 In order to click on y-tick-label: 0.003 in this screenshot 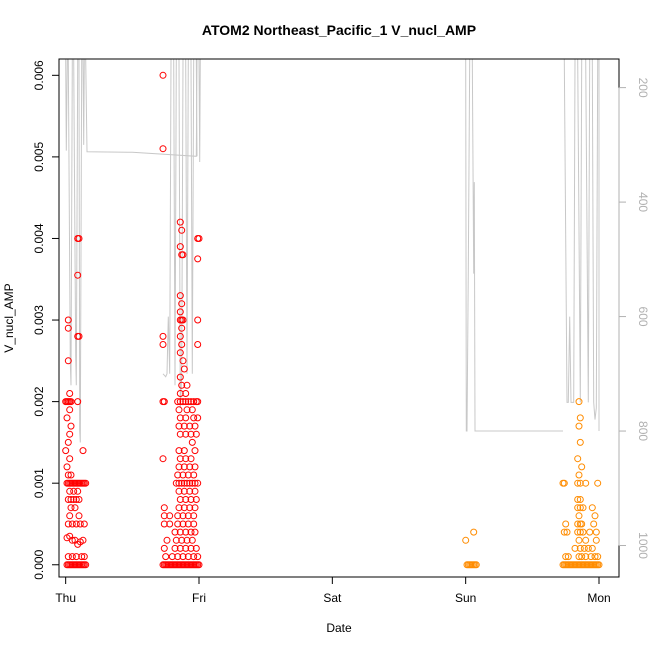, I will do `click(39, 320)`.